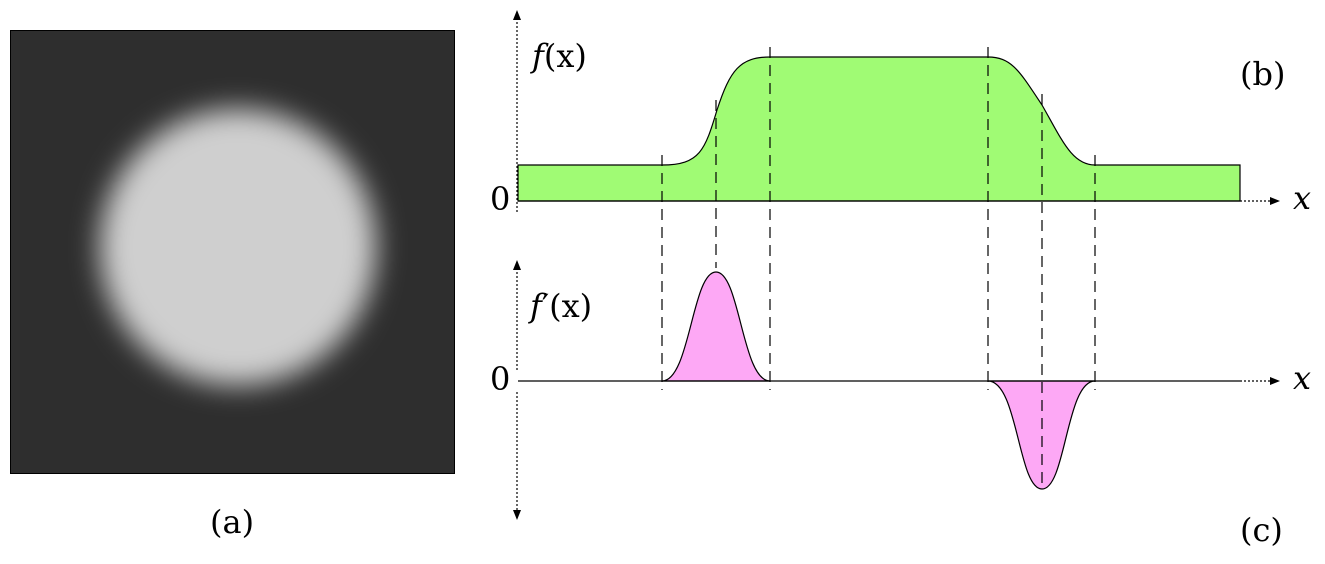 The width and height of the screenshot is (1325, 564). I want to click on fprime-axis-label: f′(x), so click(561, 306).